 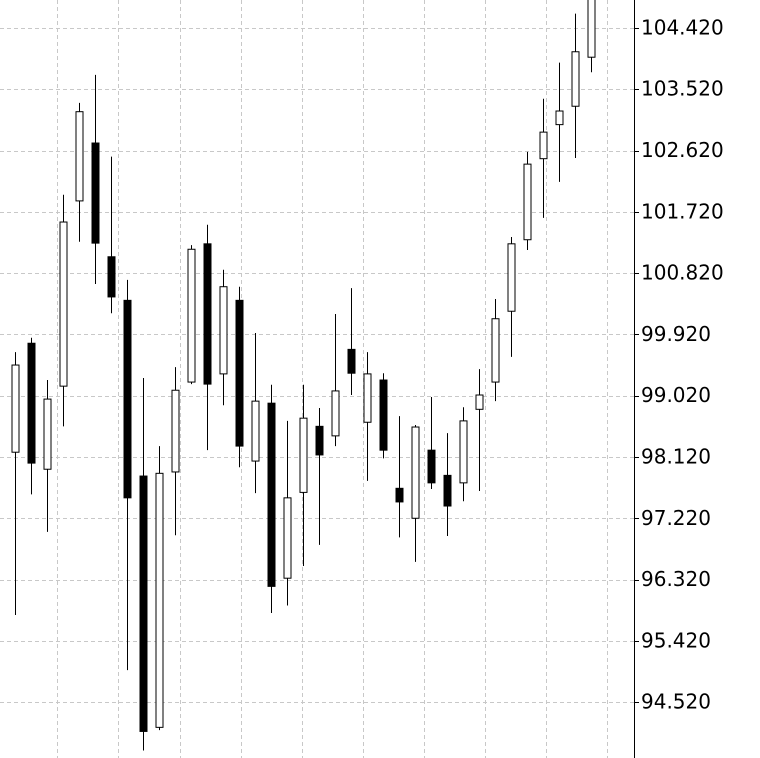 What do you see at coordinates (682, 211) in the screenshot?
I see `y-tick-label: 101.720` at bounding box center [682, 211].